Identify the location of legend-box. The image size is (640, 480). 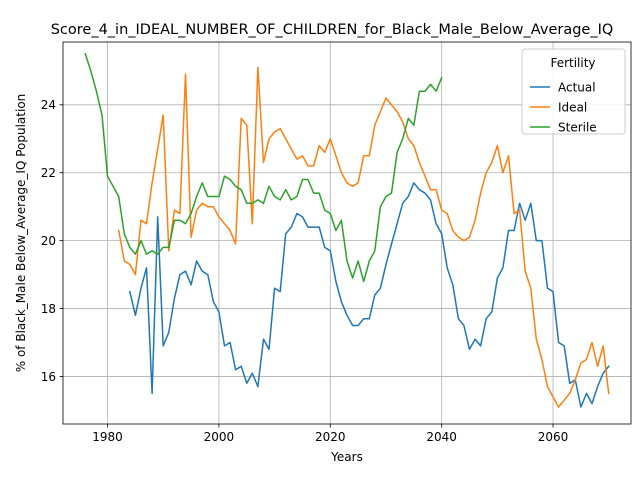
(573, 91).